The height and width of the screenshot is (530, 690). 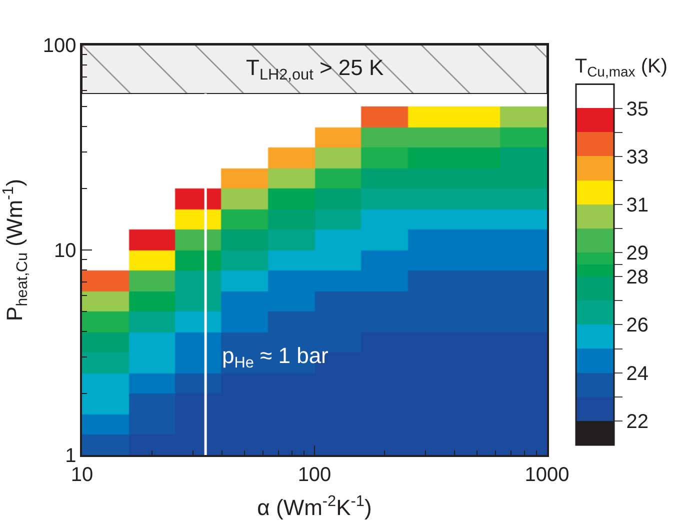 What do you see at coordinates (637, 157) in the screenshot?
I see `color-bar-label: 33` at bounding box center [637, 157].